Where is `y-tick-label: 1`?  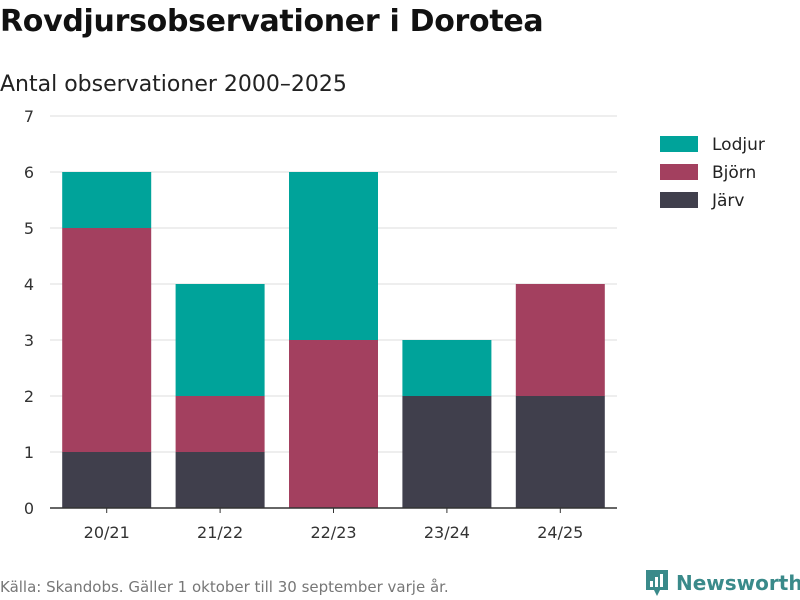 y-tick-label: 1 is located at coordinates (29, 452).